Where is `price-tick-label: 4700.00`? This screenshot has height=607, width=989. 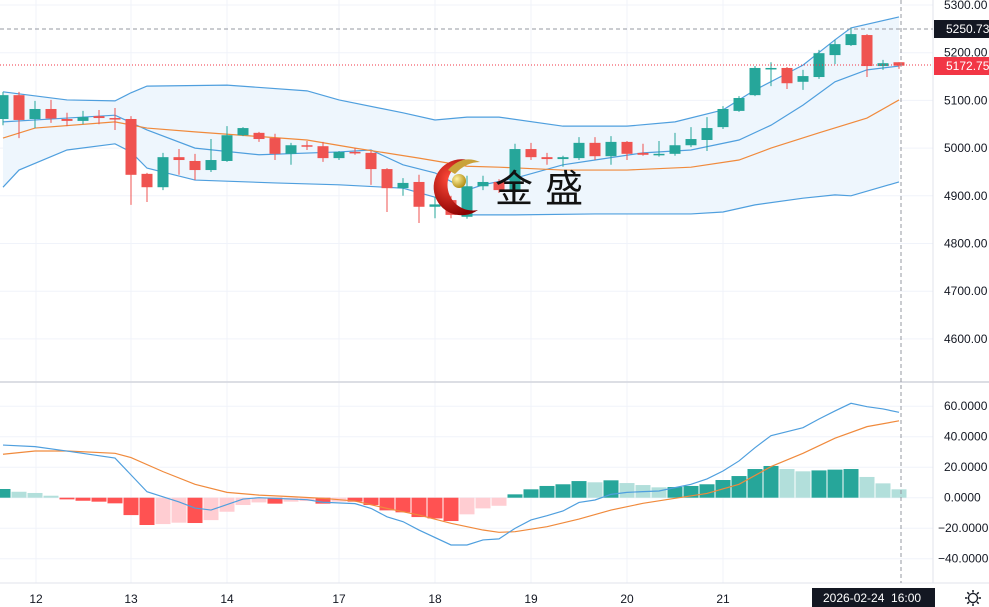
price-tick-label: 4700.00 is located at coordinates (966, 291).